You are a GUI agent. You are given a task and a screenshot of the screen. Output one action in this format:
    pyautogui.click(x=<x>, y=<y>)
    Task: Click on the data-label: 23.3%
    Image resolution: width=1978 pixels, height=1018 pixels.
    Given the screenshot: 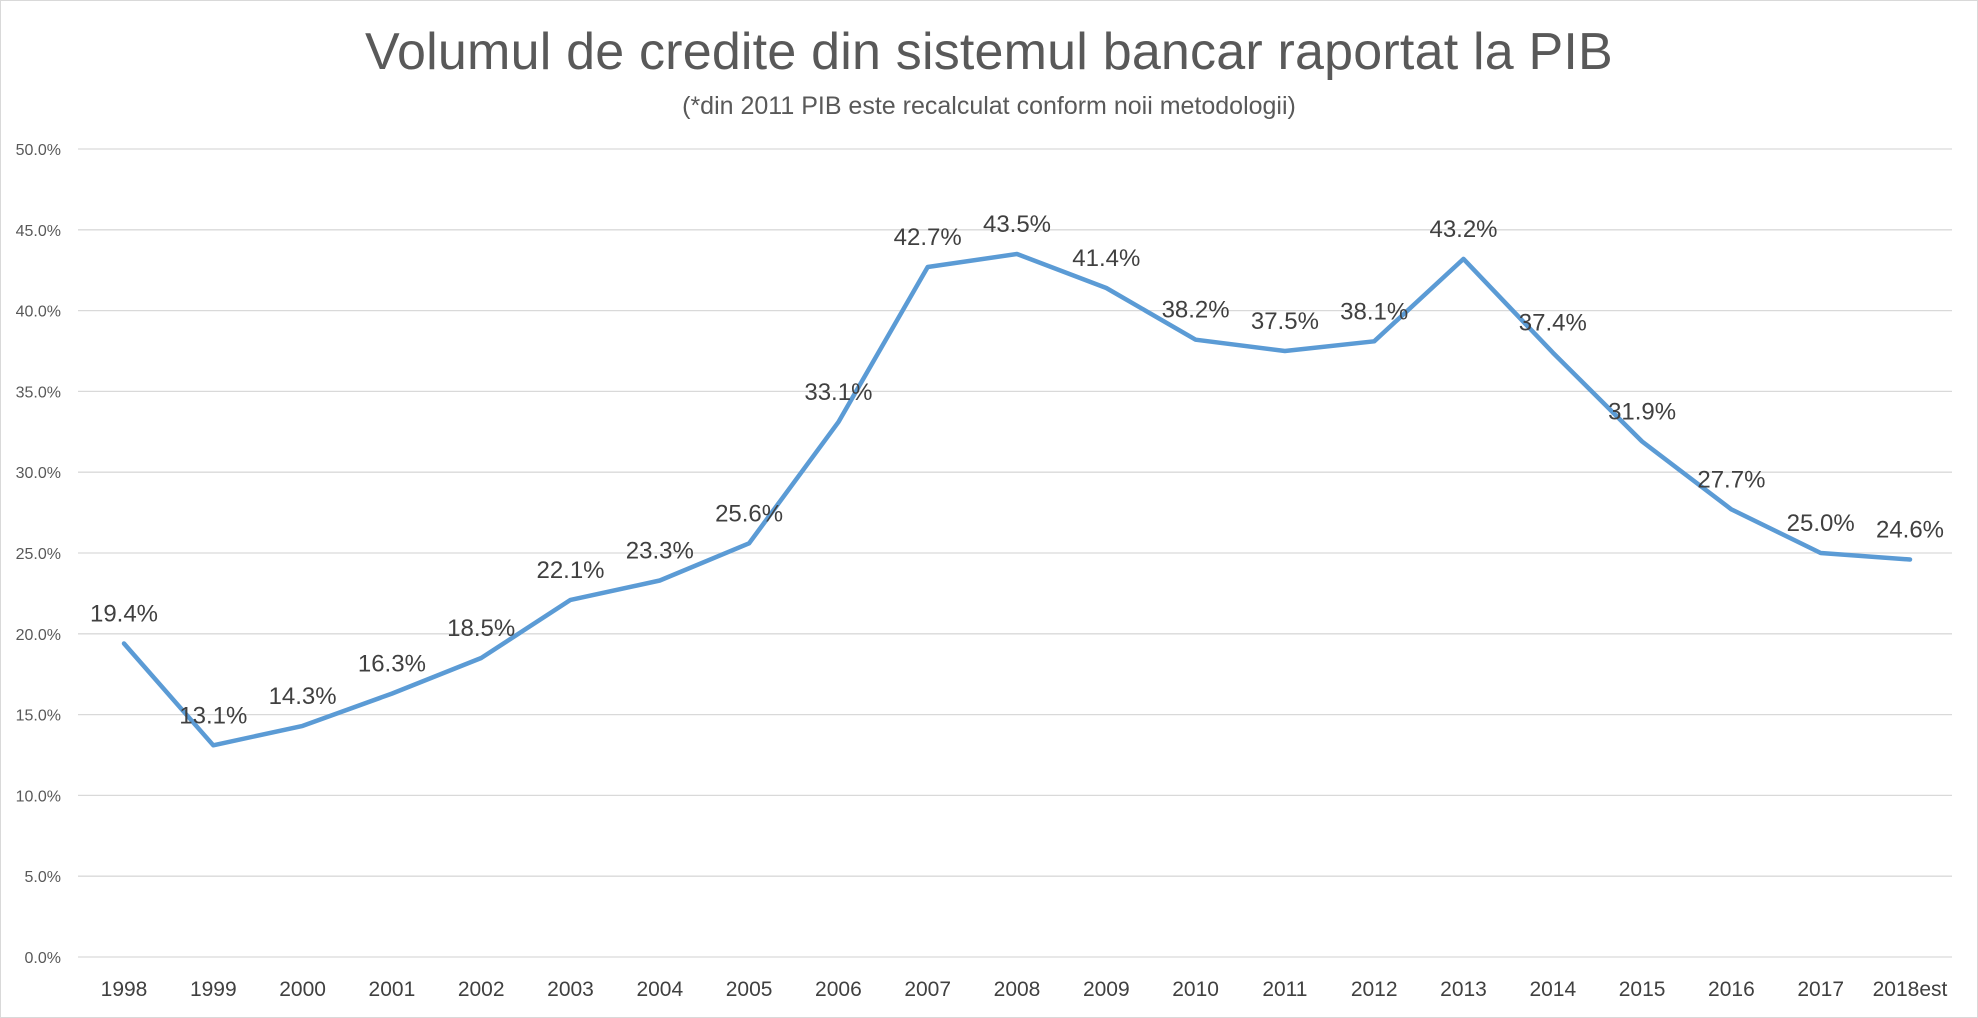 What is the action you would take?
    pyautogui.click(x=660, y=550)
    